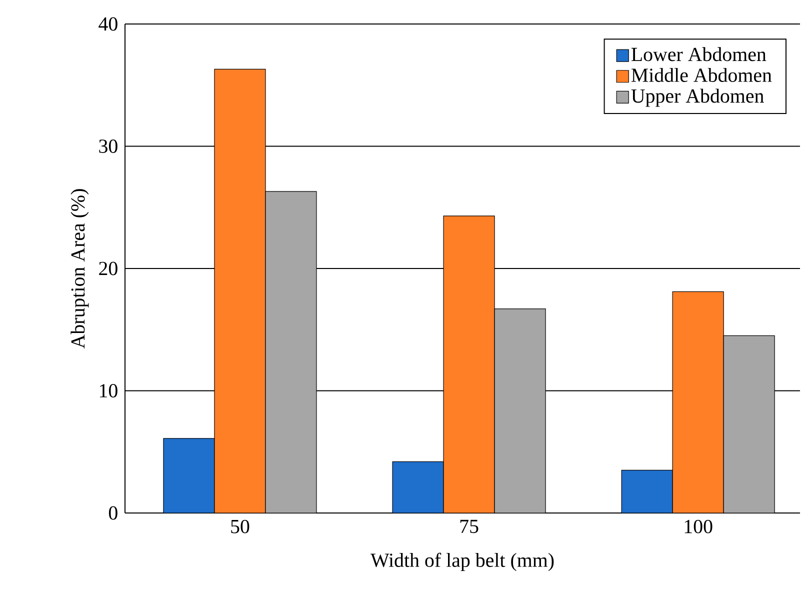  Describe the element at coordinates (469, 527) in the screenshot. I see `x-tick-label: 75` at that location.